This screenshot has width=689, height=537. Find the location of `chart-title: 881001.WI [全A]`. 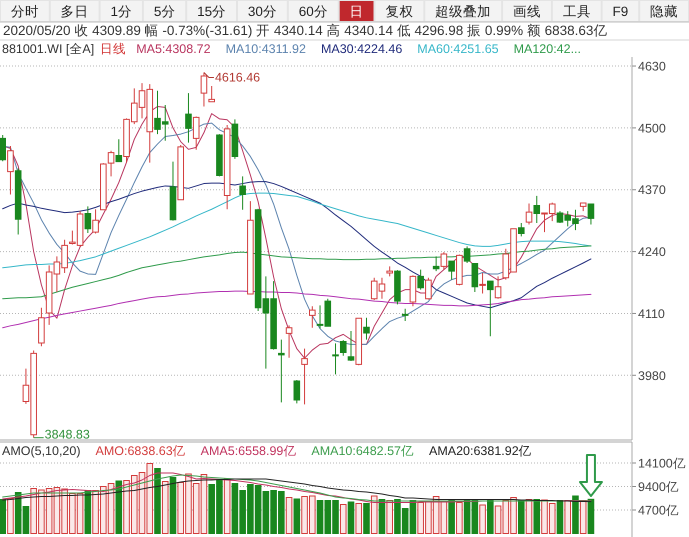

chart-title: 881001.WI [全A] is located at coordinates (48, 49).